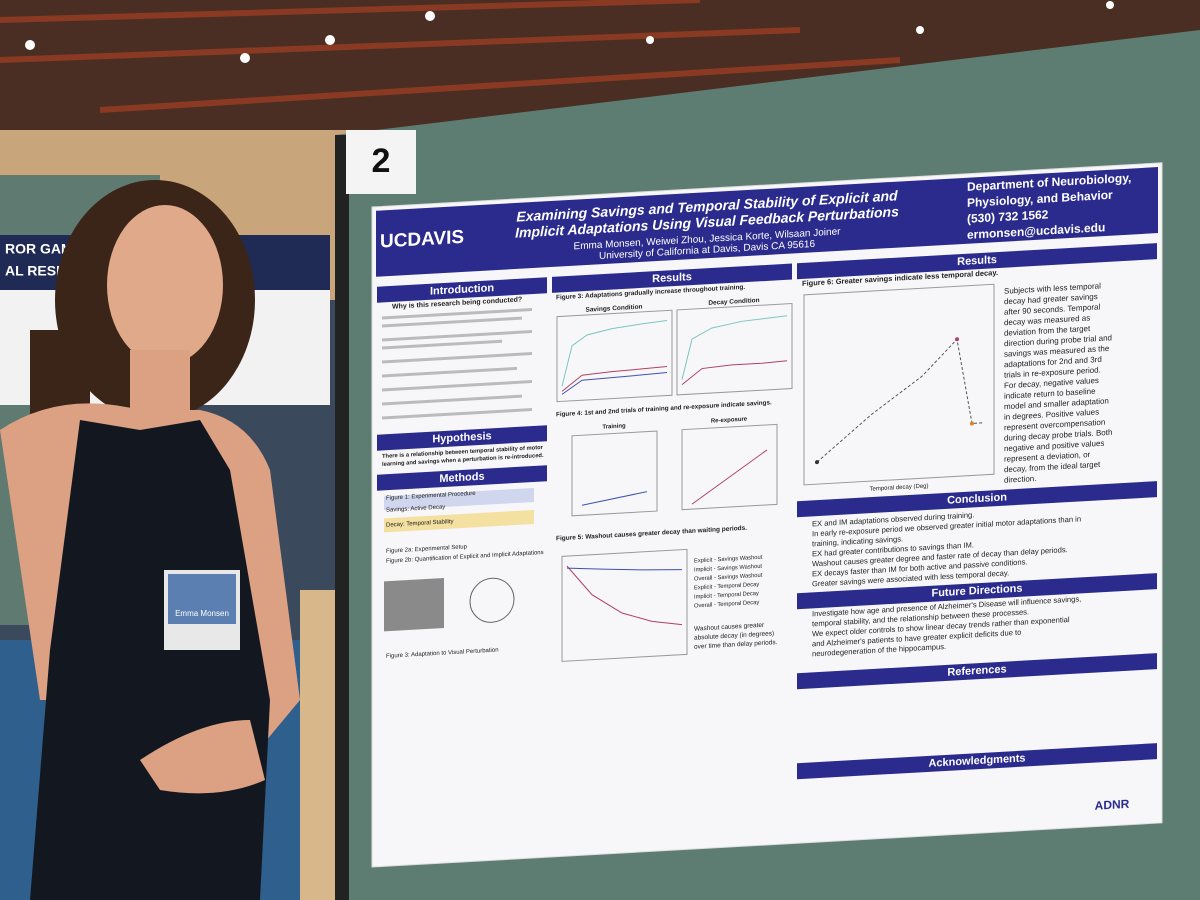 This screenshot has height=900, width=1200. I want to click on section-heading: Hypothesis, so click(461, 437).